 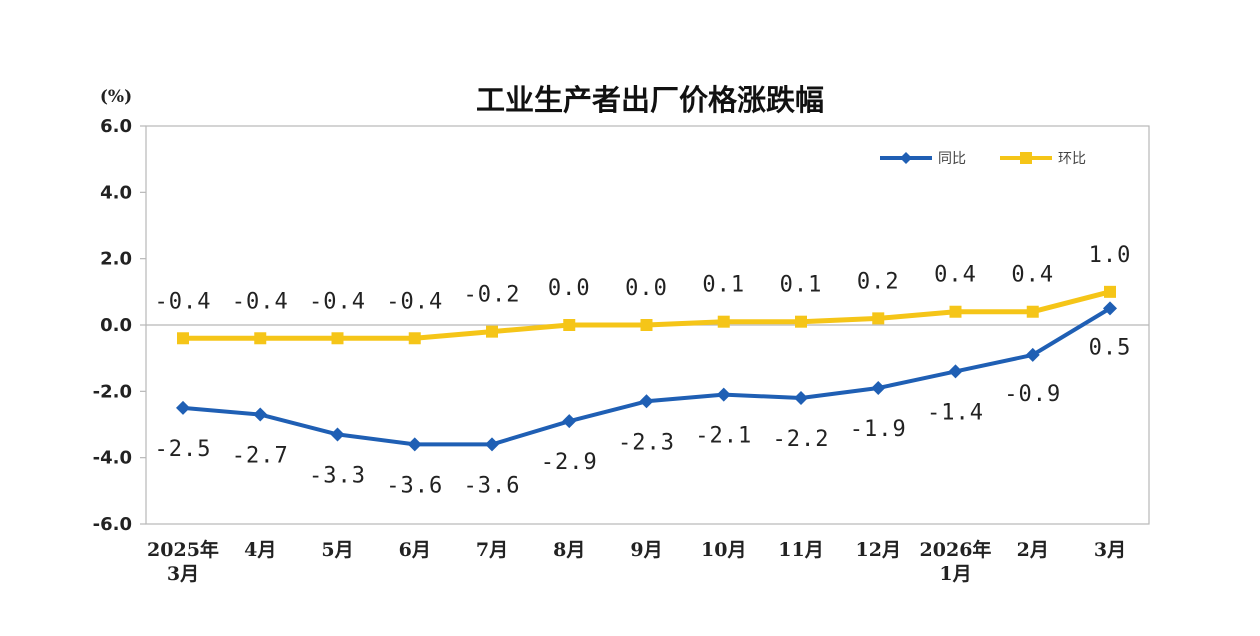 I want to click on x-tick-label: 10月, so click(x=723, y=550).